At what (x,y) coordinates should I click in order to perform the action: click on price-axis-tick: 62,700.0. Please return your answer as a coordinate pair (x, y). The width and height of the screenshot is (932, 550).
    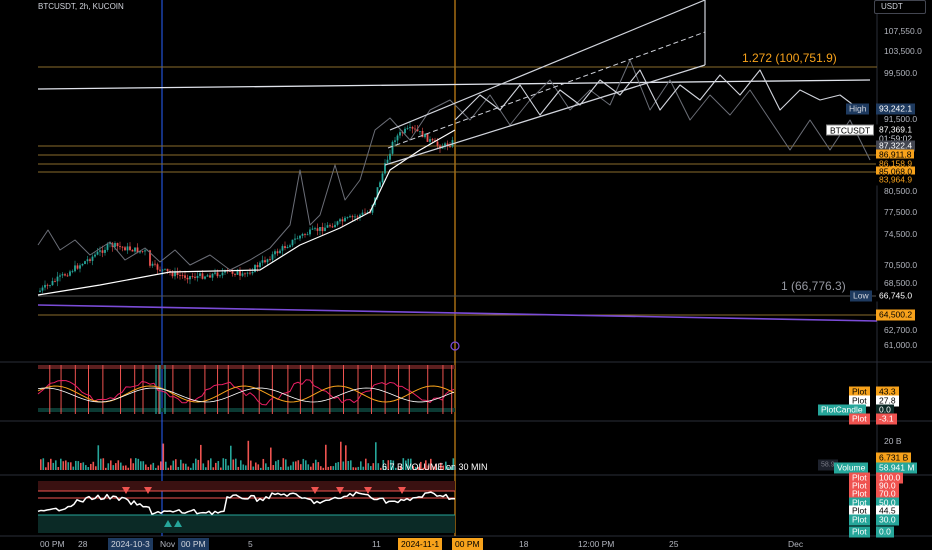
    Looking at the image, I should click on (901, 330).